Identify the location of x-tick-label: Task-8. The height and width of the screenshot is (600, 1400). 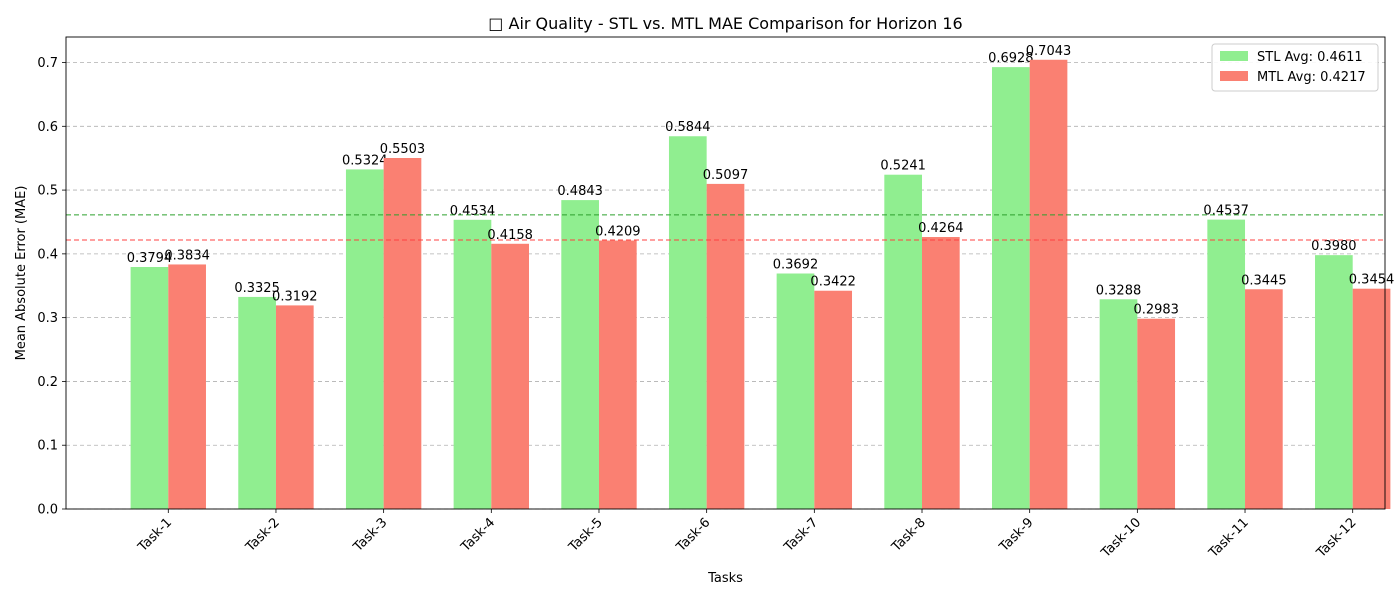
(909, 535).